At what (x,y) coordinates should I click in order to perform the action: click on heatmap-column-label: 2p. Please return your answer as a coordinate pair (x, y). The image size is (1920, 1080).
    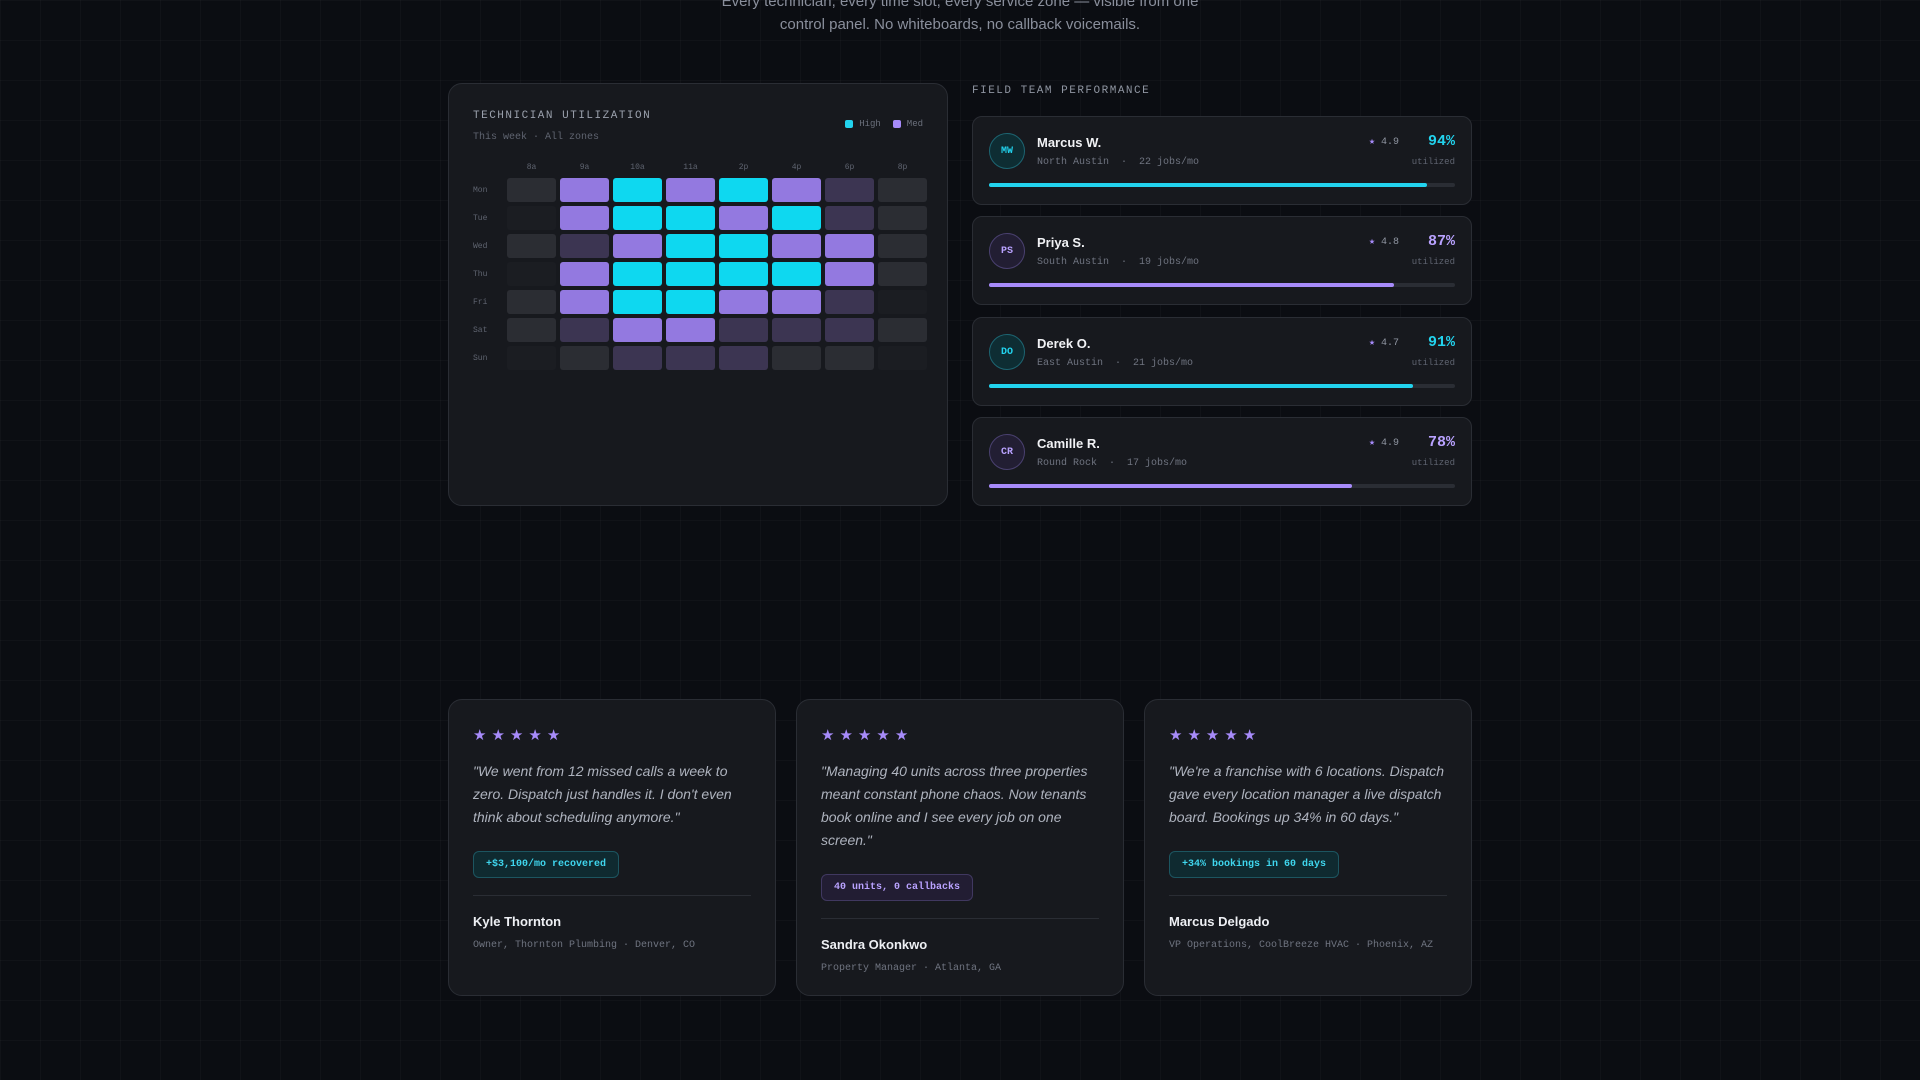
    Looking at the image, I should click on (743, 167).